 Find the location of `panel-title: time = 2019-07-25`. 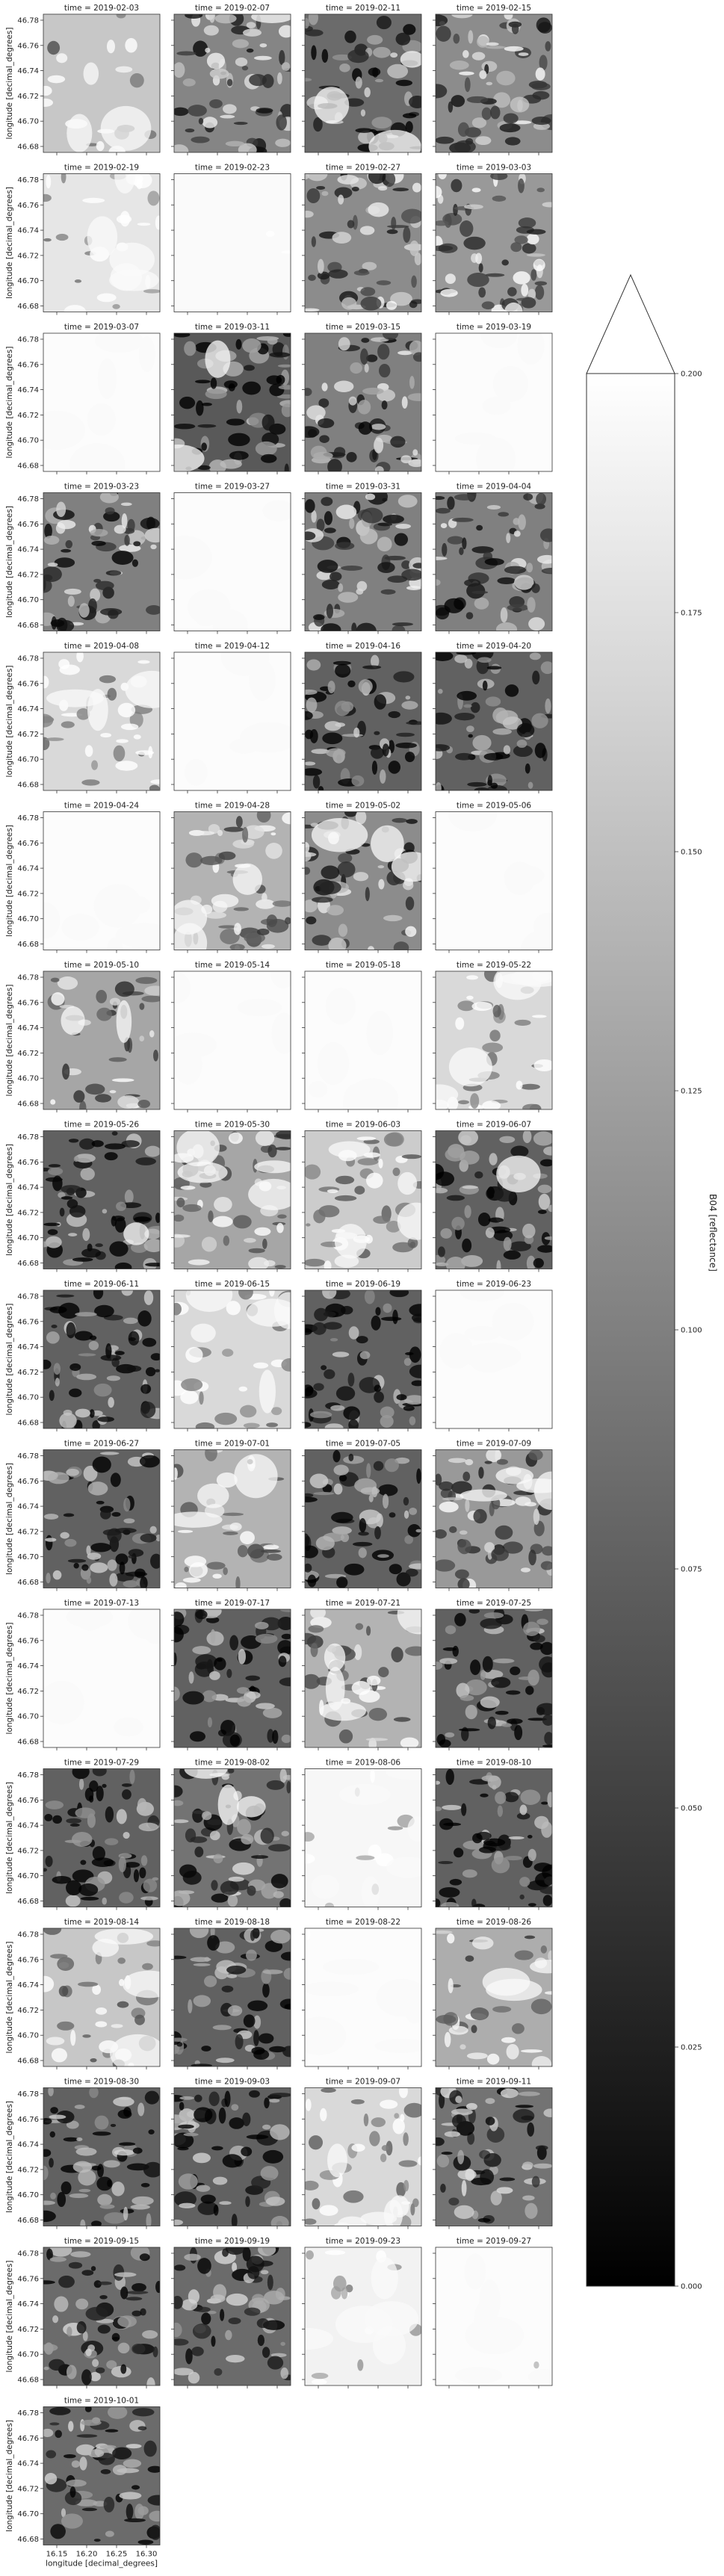

panel-title: time = 2019-07-25 is located at coordinates (494, 1603).